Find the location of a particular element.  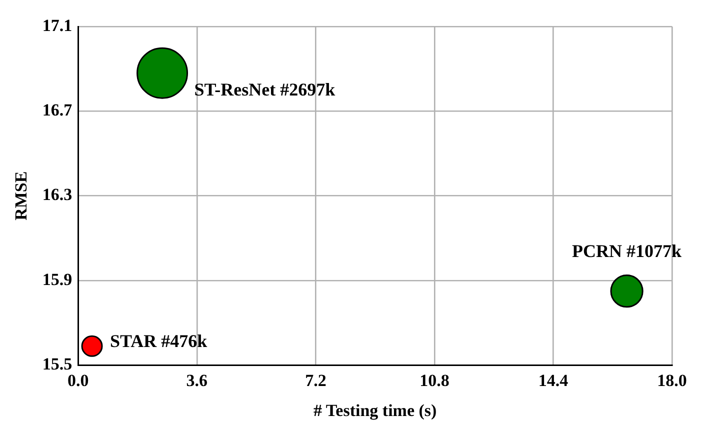

x-tick-label: 18.0 is located at coordinates (672, 380).